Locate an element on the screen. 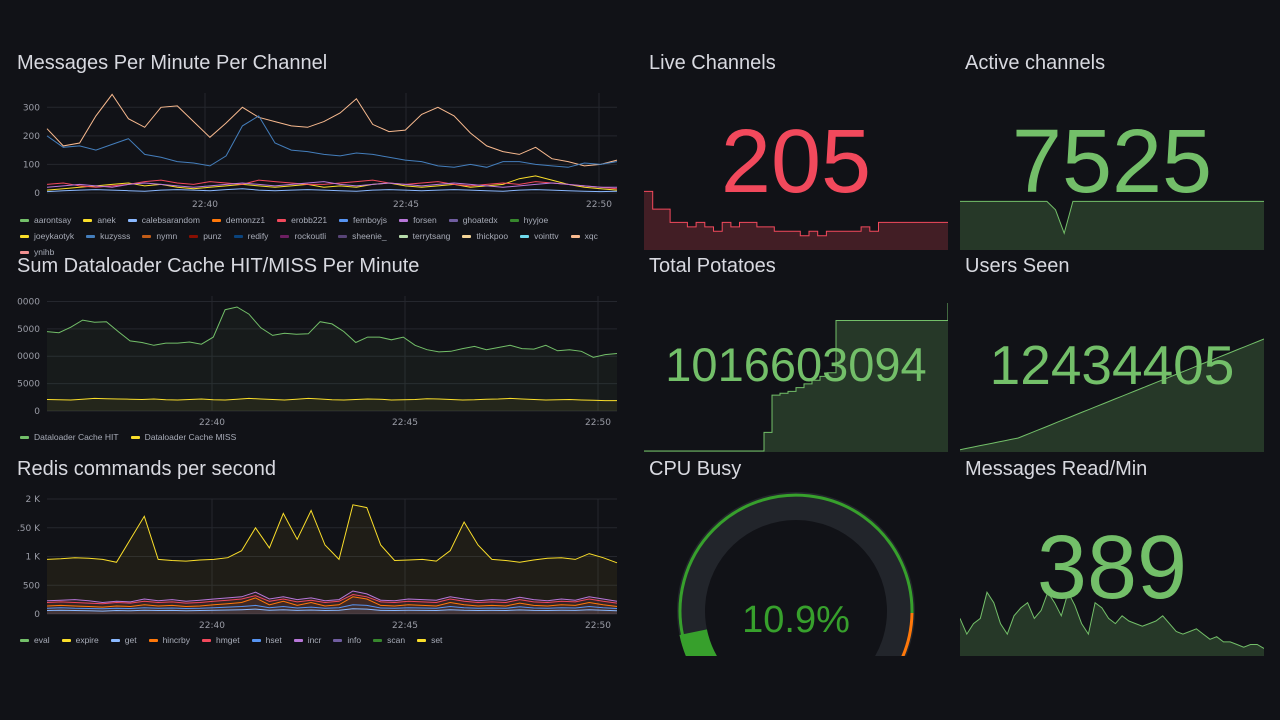  legend-item-get: get is located at coordinates (123, 640).